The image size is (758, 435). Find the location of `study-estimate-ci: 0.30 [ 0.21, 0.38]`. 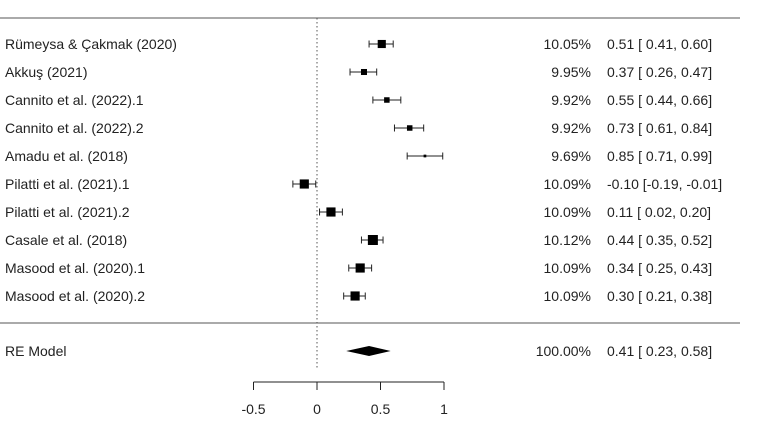

study-estimate-ci: 0.30 [ 0.21, 0.38] is located at coordinates (659, 296).